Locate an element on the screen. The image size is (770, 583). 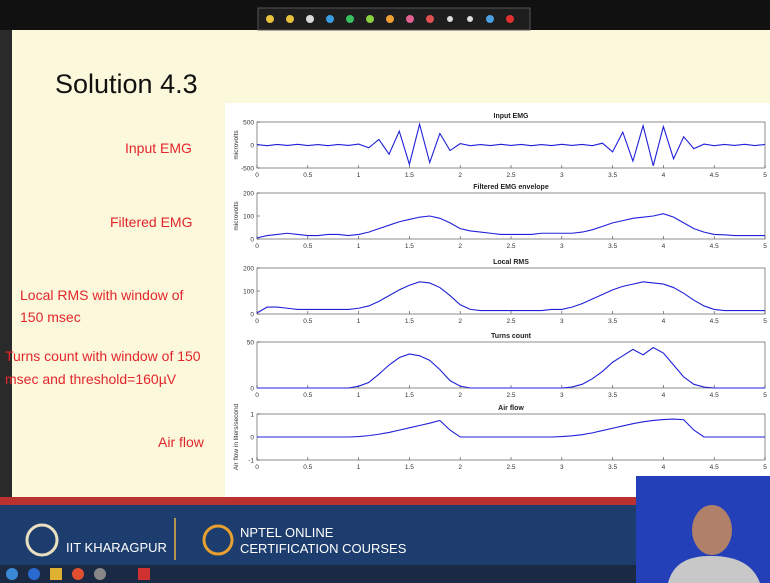
row-label: msec and threshold=160µV is located at coordinates (91, 379).